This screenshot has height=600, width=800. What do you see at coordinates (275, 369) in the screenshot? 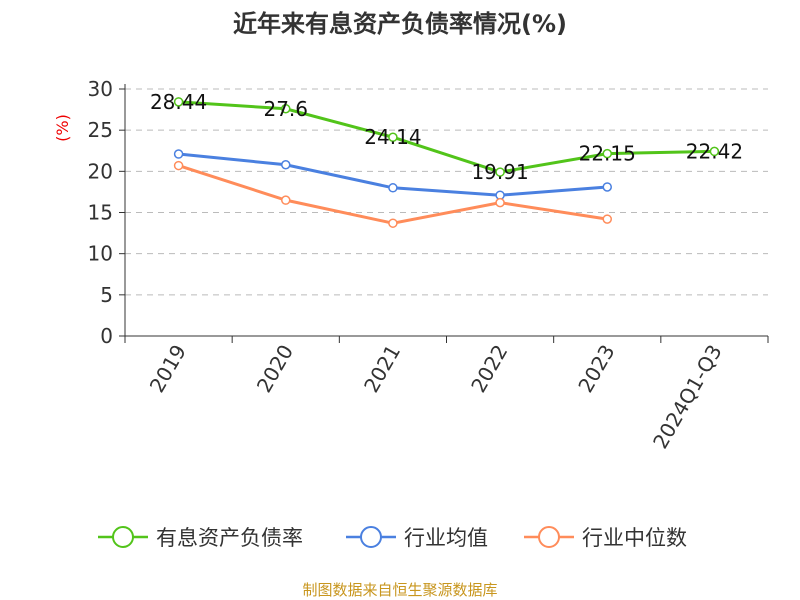
I see `x-tick-label: 2020` at bounding box center [275, 369].